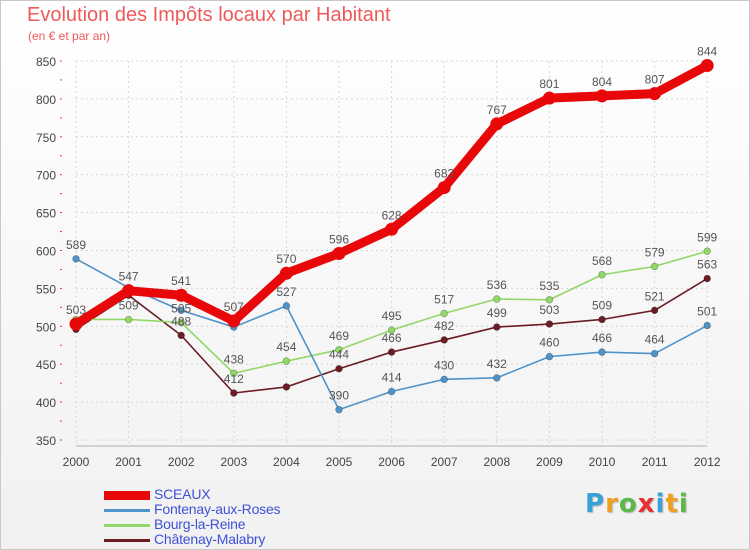 The width and height of the screenshot is (750, 550). What do you see at coordinates (339, 240) in the screenshot?
I see `data-label: 596` at bounding box center [339, 240].